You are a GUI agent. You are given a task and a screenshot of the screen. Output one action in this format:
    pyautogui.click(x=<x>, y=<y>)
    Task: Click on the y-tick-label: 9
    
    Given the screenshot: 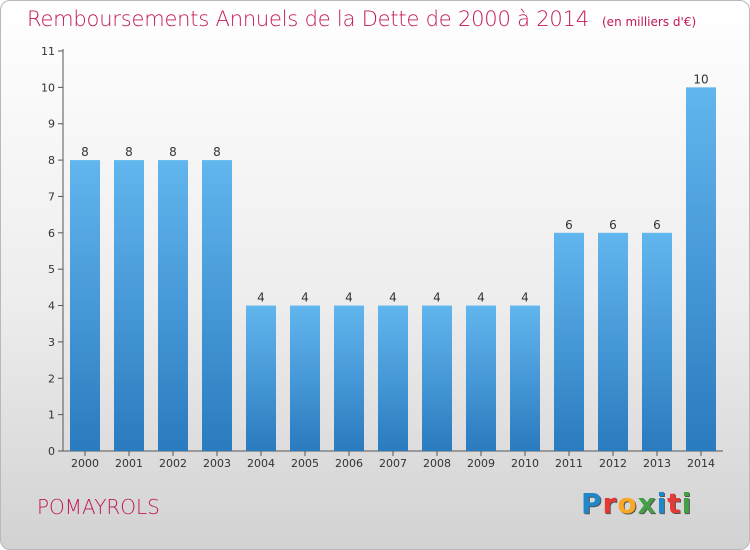 What is the action you would take?
    pyautogui.click(x=51, y=124)
    